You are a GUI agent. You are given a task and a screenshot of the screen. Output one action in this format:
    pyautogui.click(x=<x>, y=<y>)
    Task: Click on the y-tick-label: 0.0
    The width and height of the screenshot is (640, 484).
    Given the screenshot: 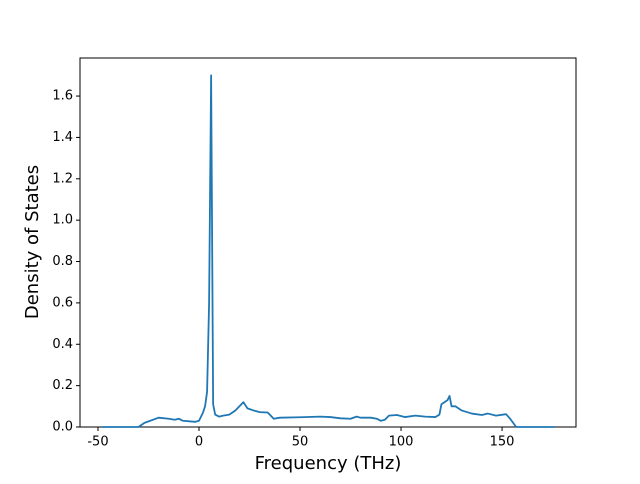 What is the action you would take?
    pyautogui.click(x=62, y=427)
    